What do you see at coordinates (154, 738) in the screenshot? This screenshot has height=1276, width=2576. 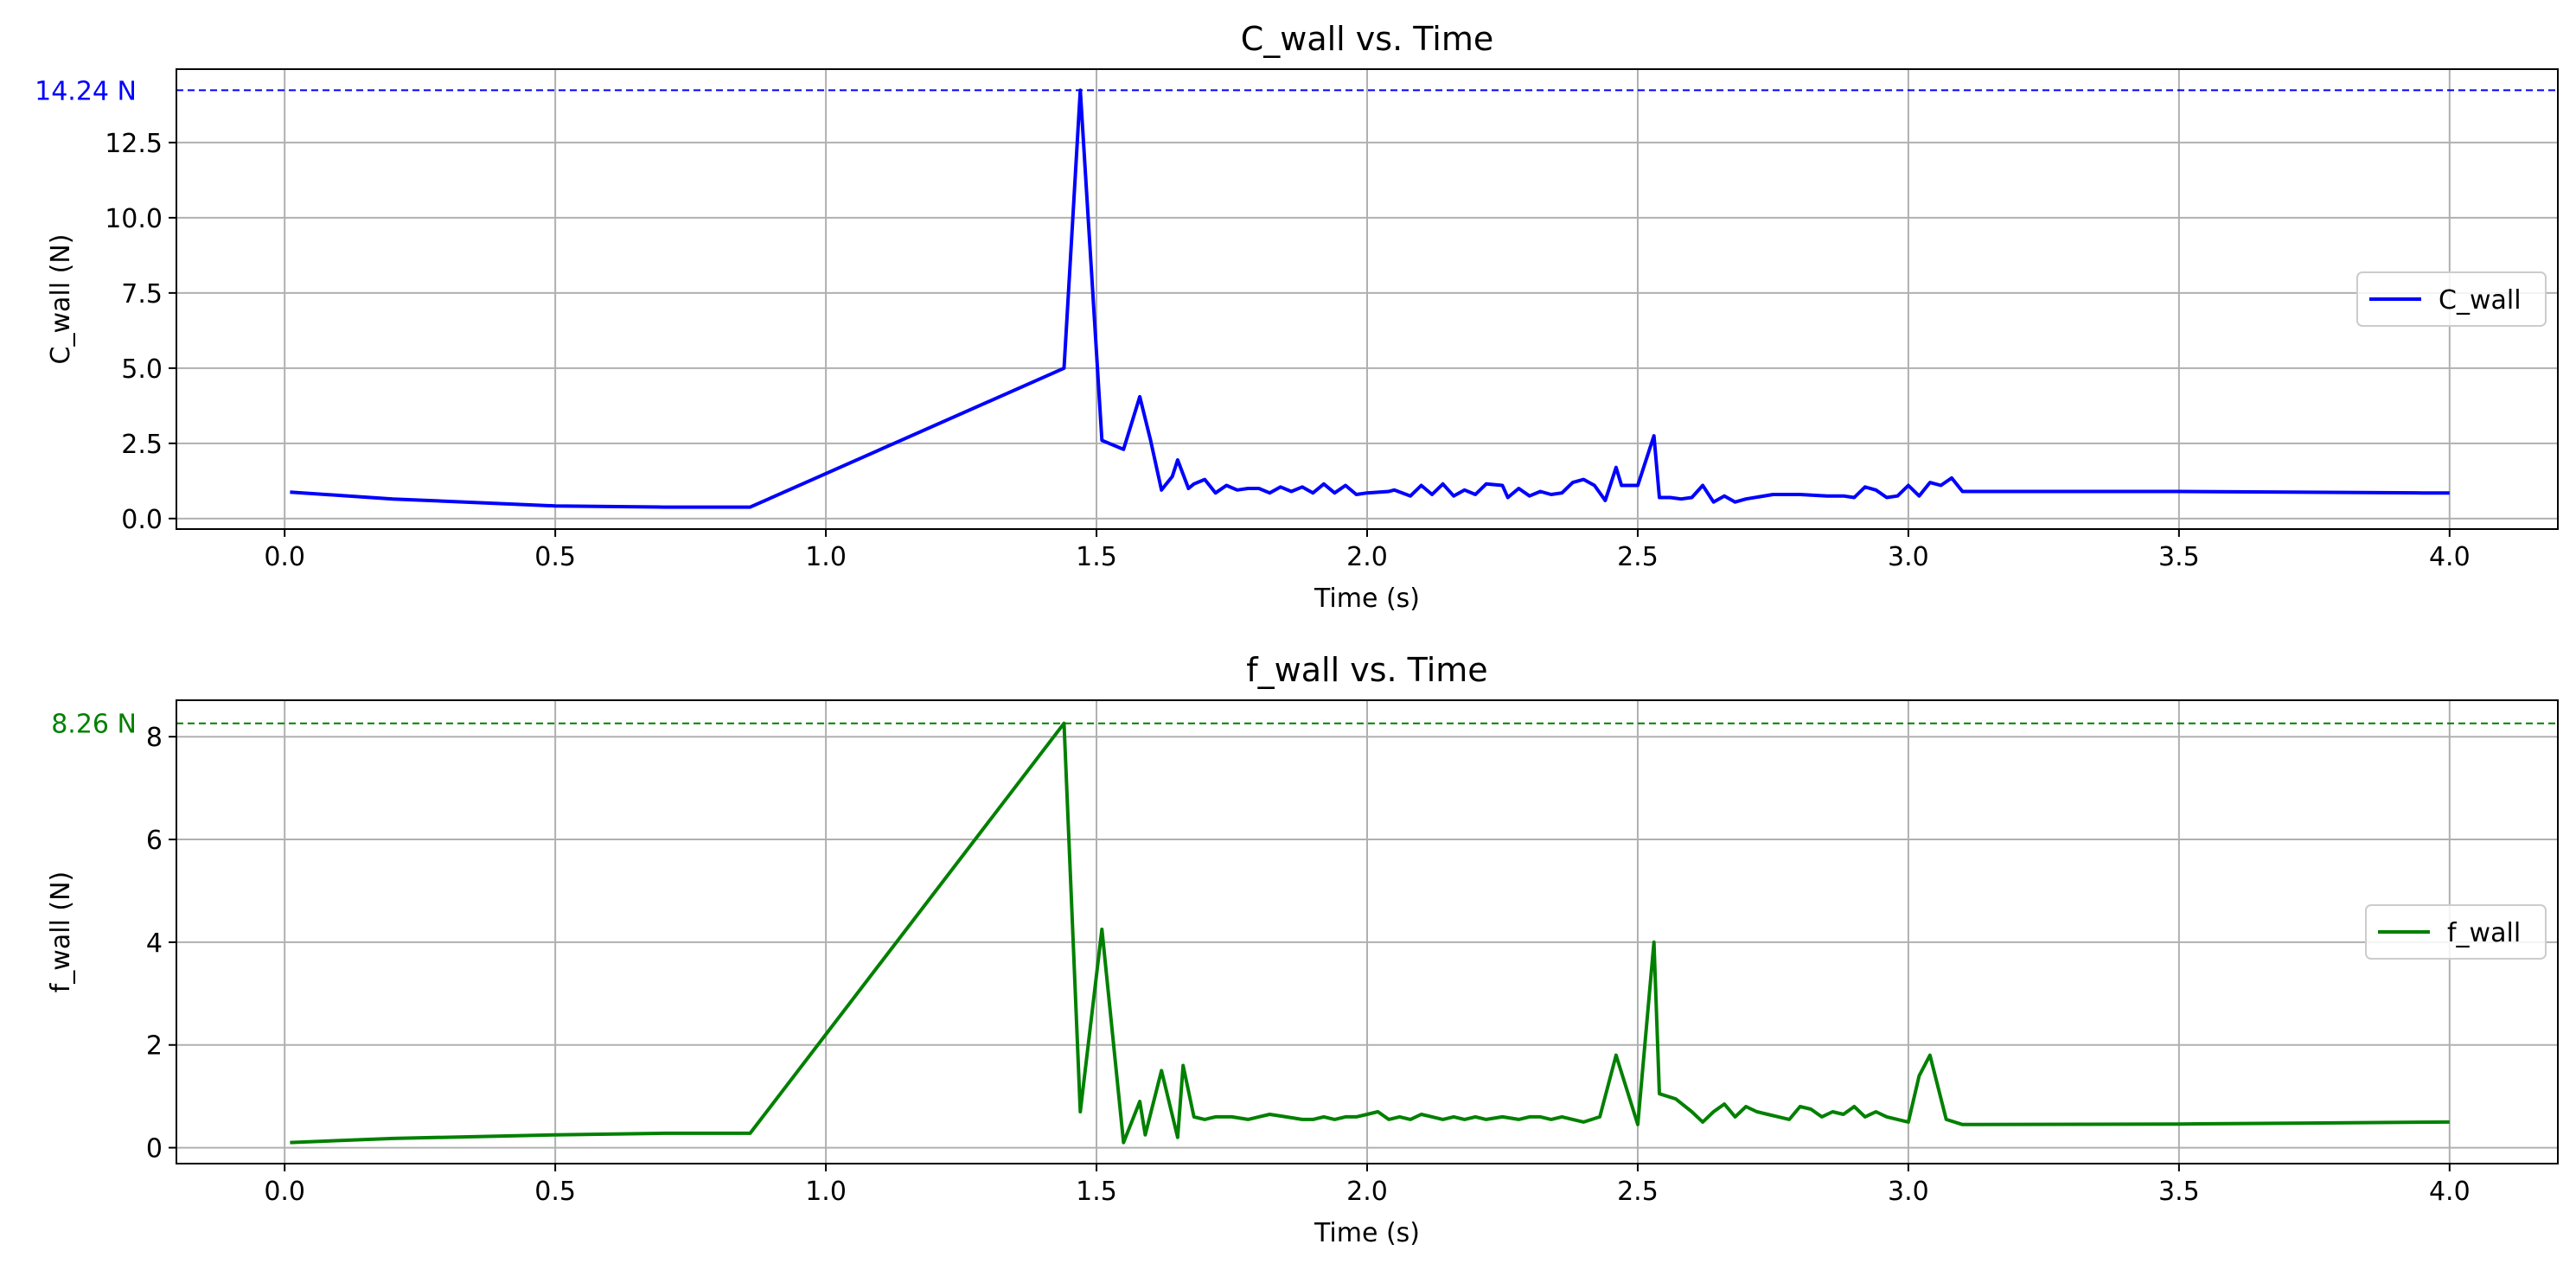 I see `y-tick-label: 8` at bounding box center [154, 738].